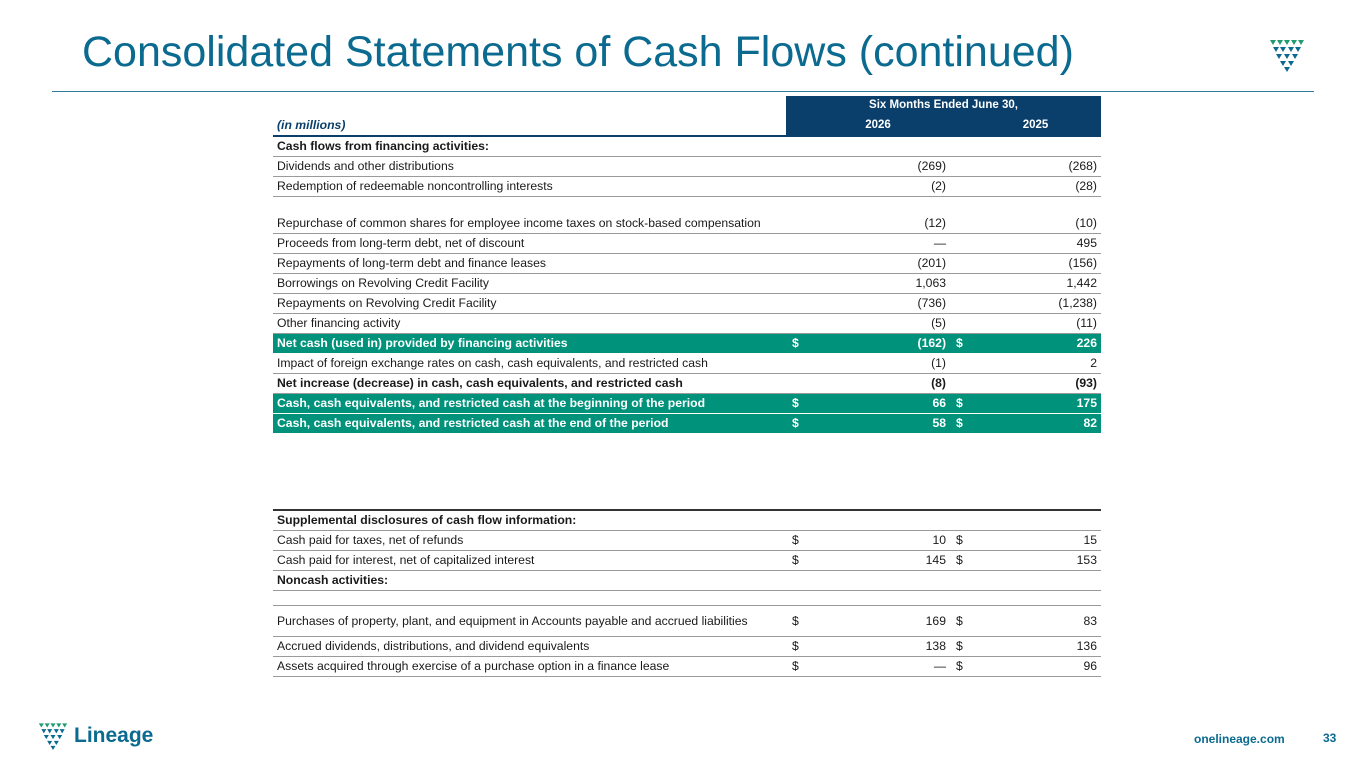 Image resolution: width=1365 pixels, height=768 pixels. I want to click on value-2026: 169, so click(878, 621).